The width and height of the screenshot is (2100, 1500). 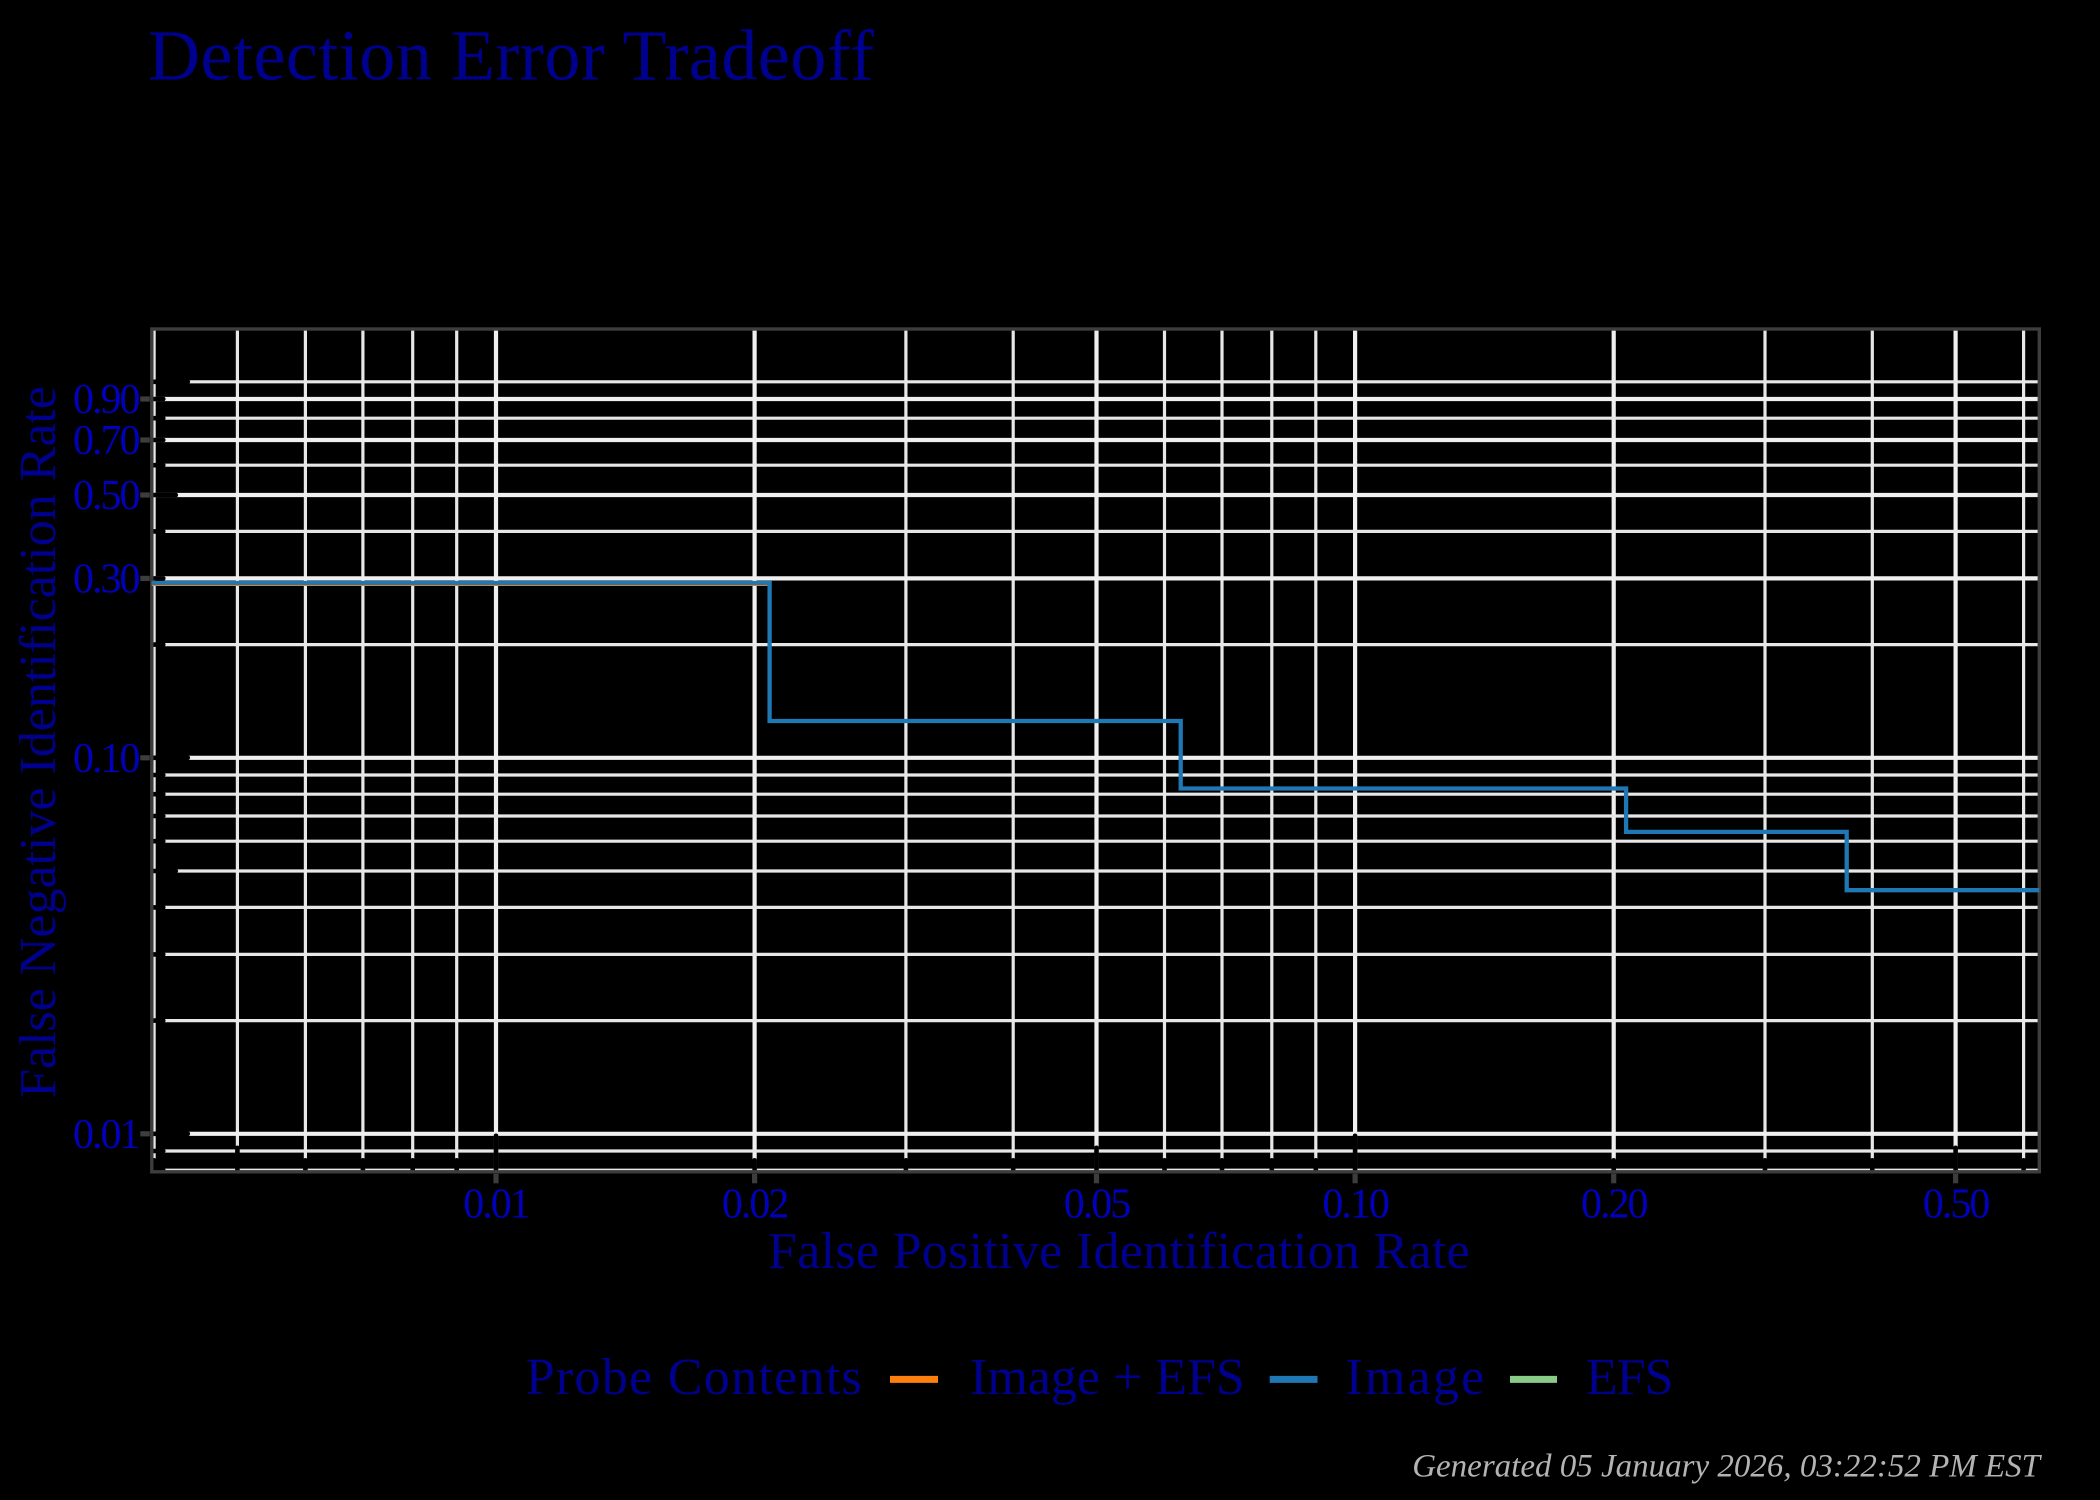 What do you see at coordinates (38, 742) in the screenshot?
I see `svg-text:False Negative Identification: False Negative Identification Rate` at bounding box center [38, 742].